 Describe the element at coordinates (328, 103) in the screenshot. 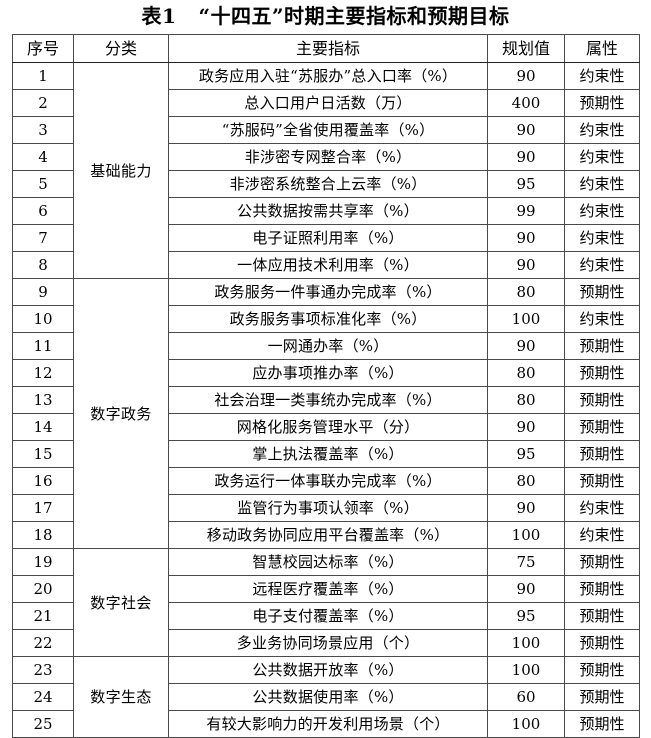

I see `cell-indicator: 总入口用户日活数（万）` at that location.